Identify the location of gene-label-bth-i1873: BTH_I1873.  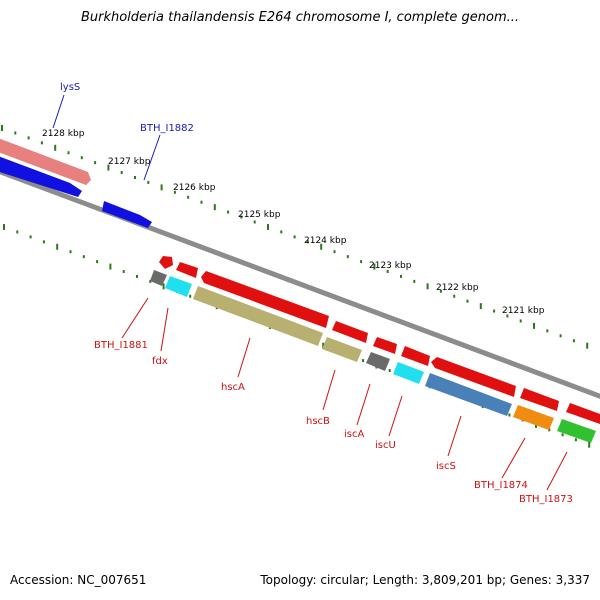
(546, 499).